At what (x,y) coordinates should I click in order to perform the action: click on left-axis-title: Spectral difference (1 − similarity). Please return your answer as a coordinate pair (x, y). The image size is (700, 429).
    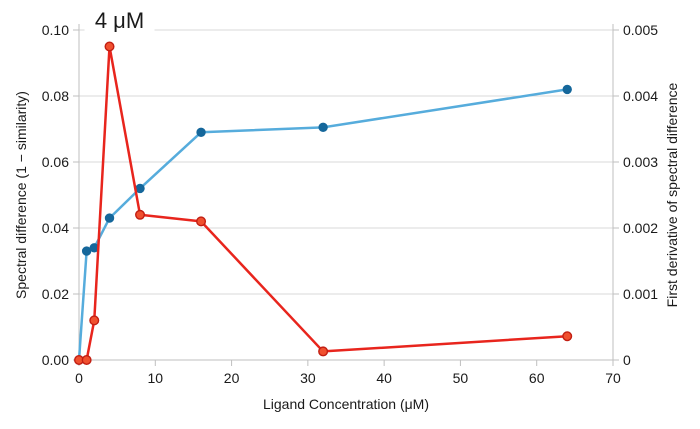
    Looking at the image, I should click on (21, 195).